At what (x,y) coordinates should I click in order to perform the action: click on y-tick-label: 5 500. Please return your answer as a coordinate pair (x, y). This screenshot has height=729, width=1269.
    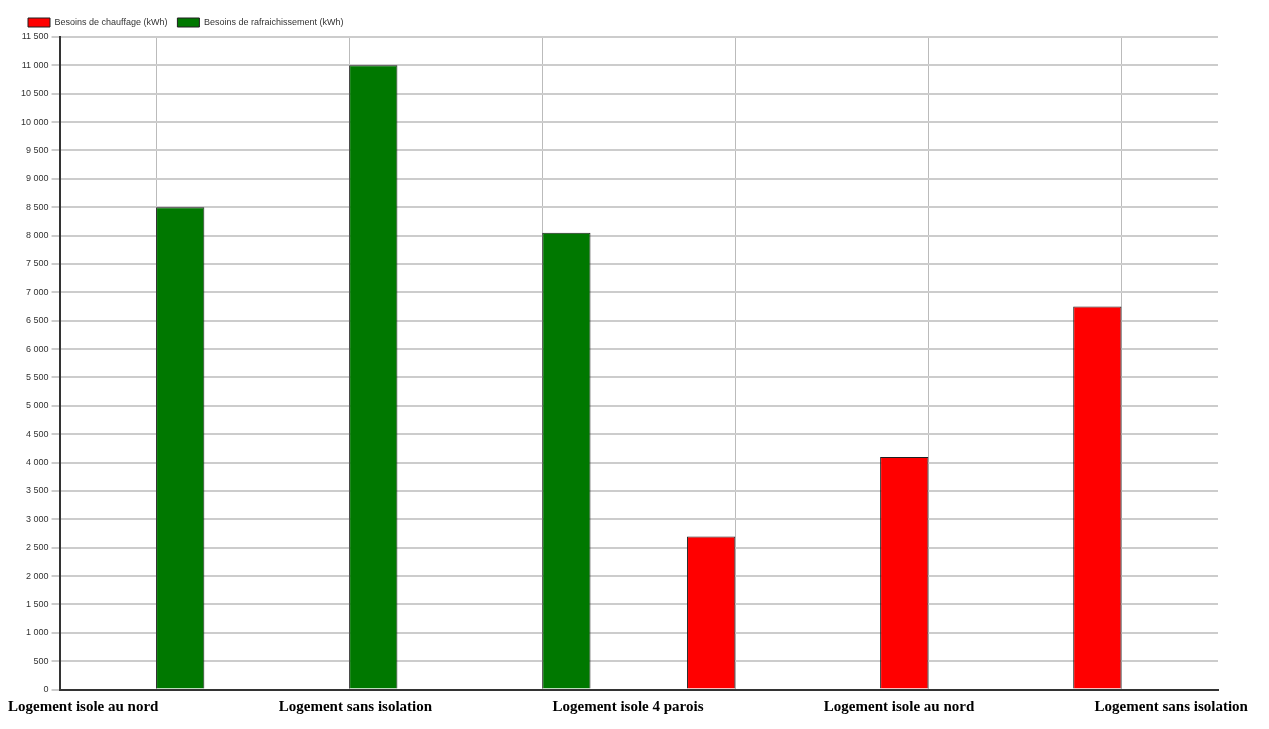
    Looking at the image, I should click on (37, 376).